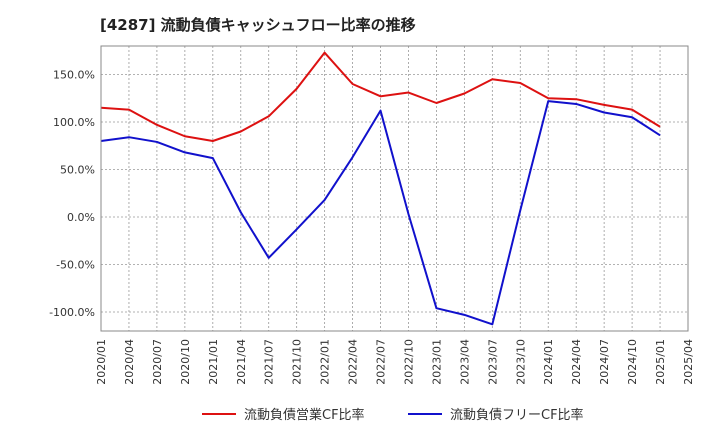 The width and height of the screenshot is (720, 440). Describe the element at coordinates (604, 362) in the screenshot. I see `x-tick-label: 2024/07` at that location.